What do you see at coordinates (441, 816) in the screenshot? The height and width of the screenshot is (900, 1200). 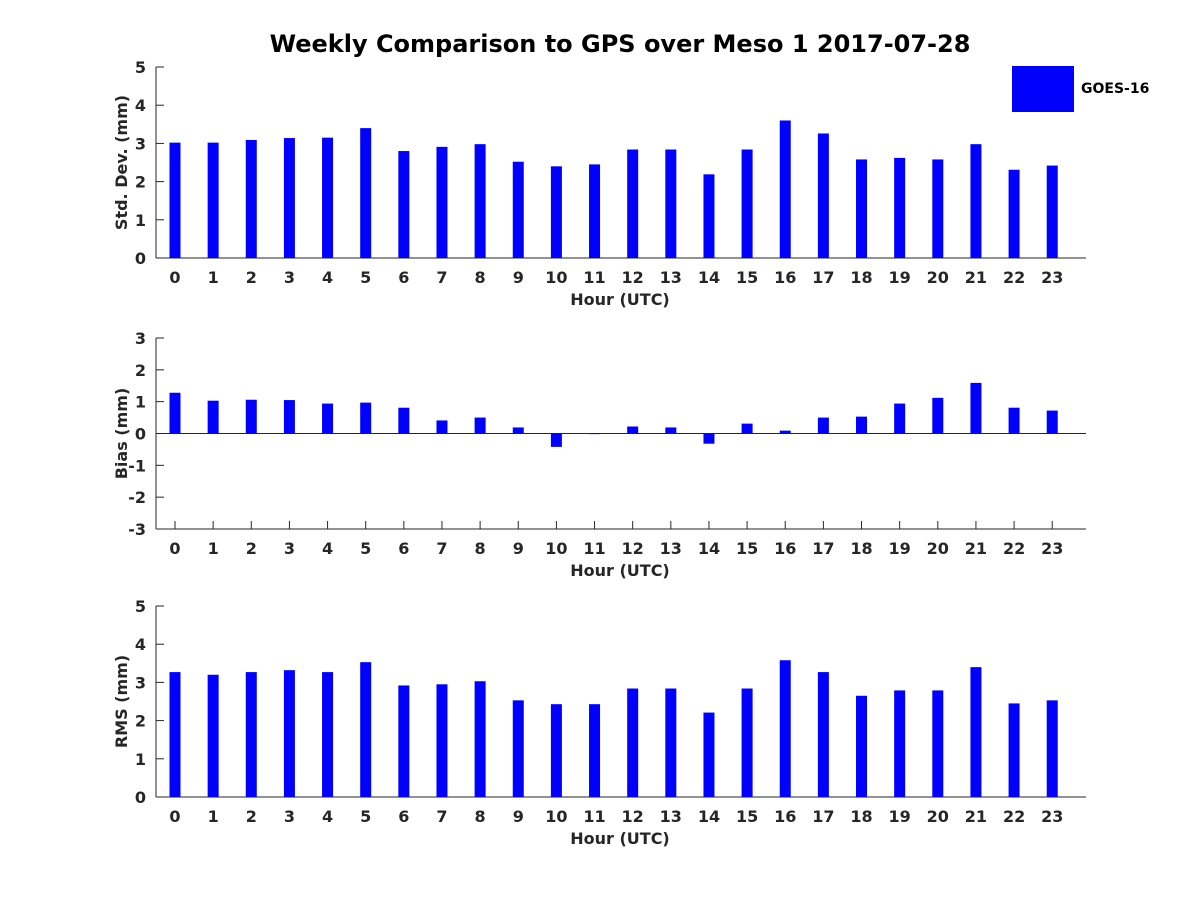 I see `x-tick-label: 7` at bounding box center [441, 816].